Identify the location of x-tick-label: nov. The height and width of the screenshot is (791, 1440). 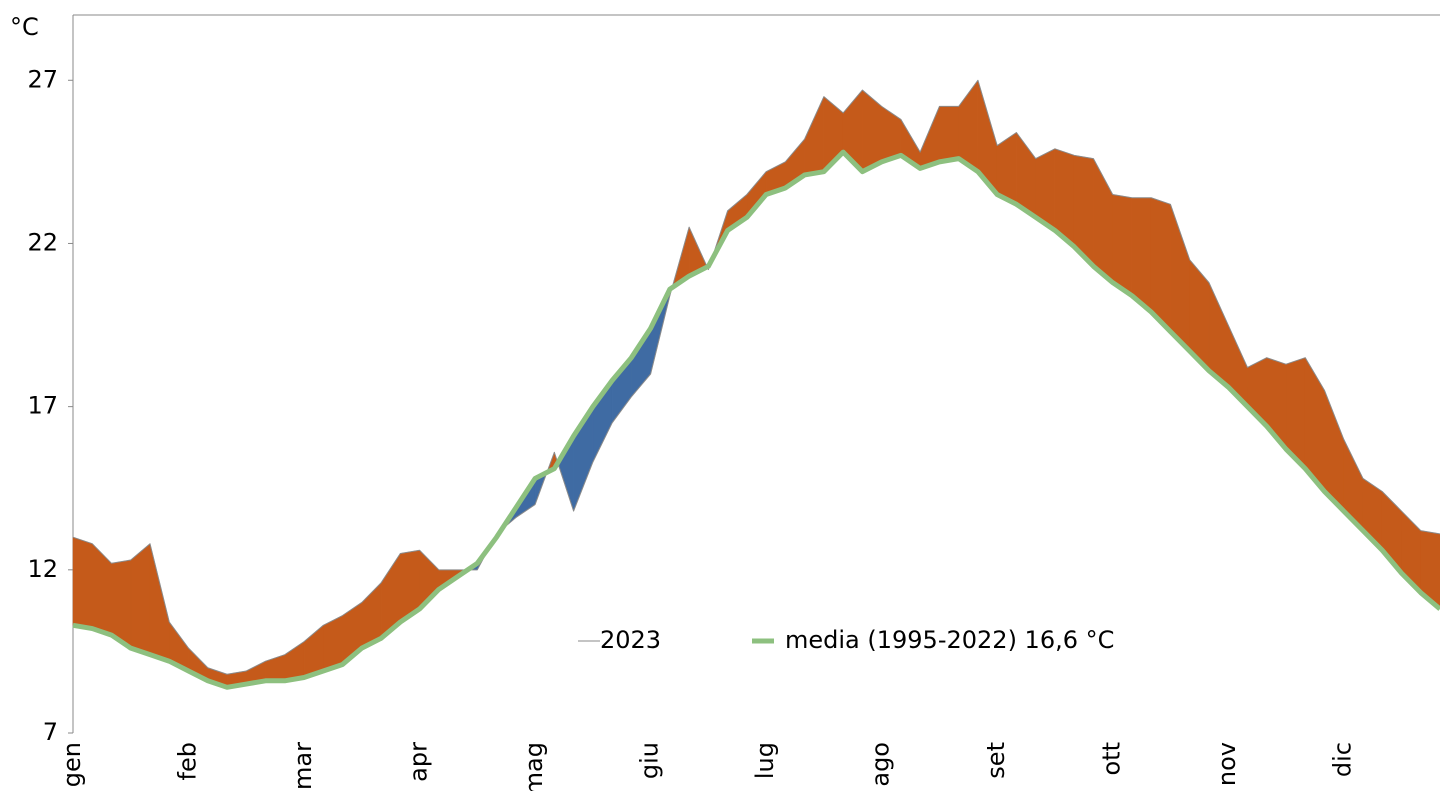
(1227, 764).